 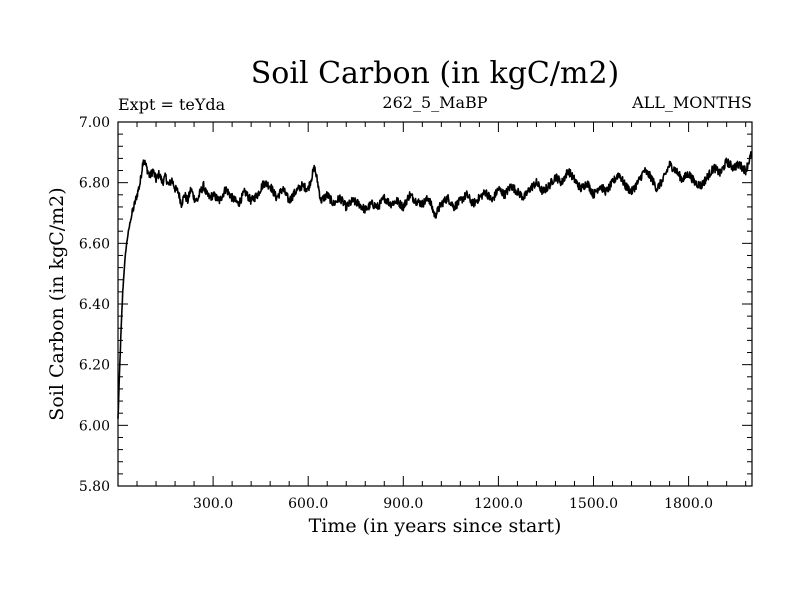 I want to click on x-tick-label: 900.0, so click(x=403, y=504).